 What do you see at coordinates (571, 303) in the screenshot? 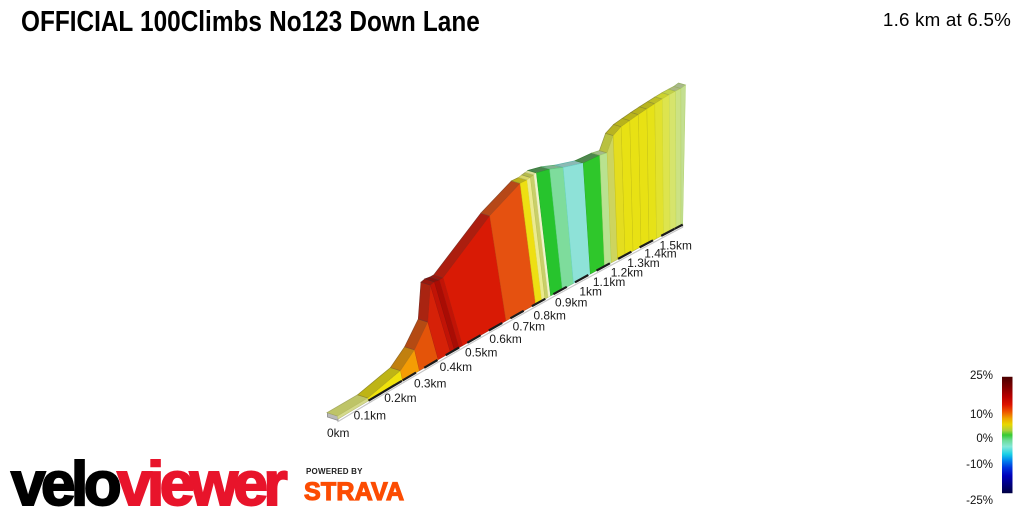
I see `svg-text: 0.9km` at bounding box center [571, 303].